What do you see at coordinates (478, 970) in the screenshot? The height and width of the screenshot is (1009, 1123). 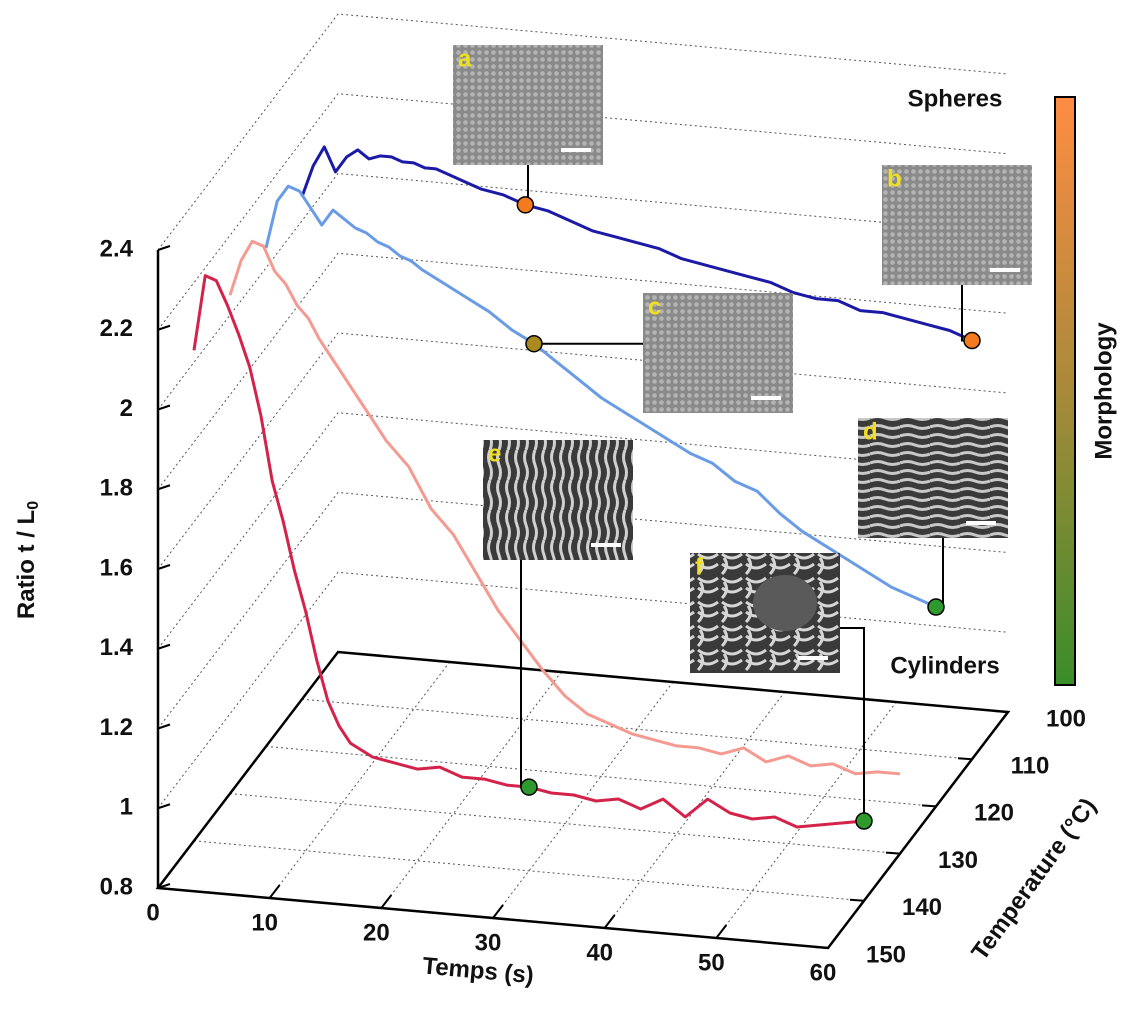 I see `x-axis-label: Temps (s)` at bounding box center [478, 970].